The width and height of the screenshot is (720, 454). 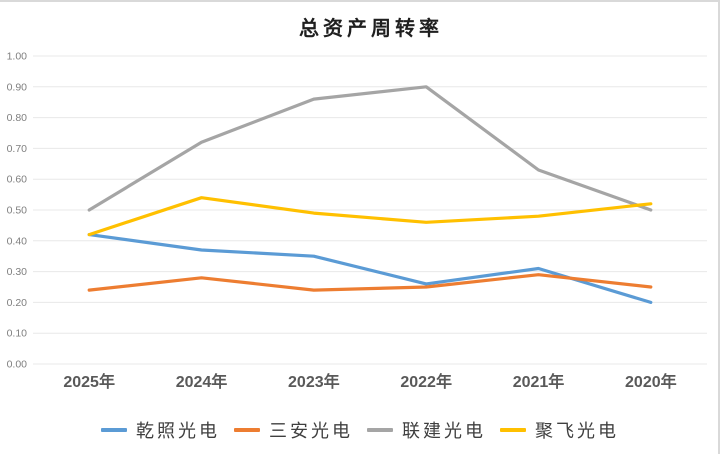 I want to click on y-axis-tick-label: 0.40, so click(x=17, y=241).